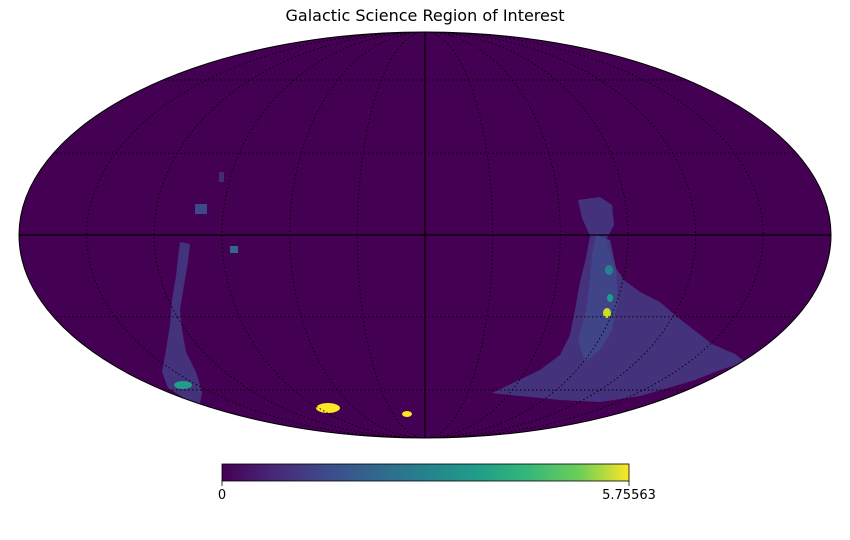  What do you see at coordinates (182, 323) in the screenshot?
I see `region-southern-plane-left` at bounding box center [182, 323].